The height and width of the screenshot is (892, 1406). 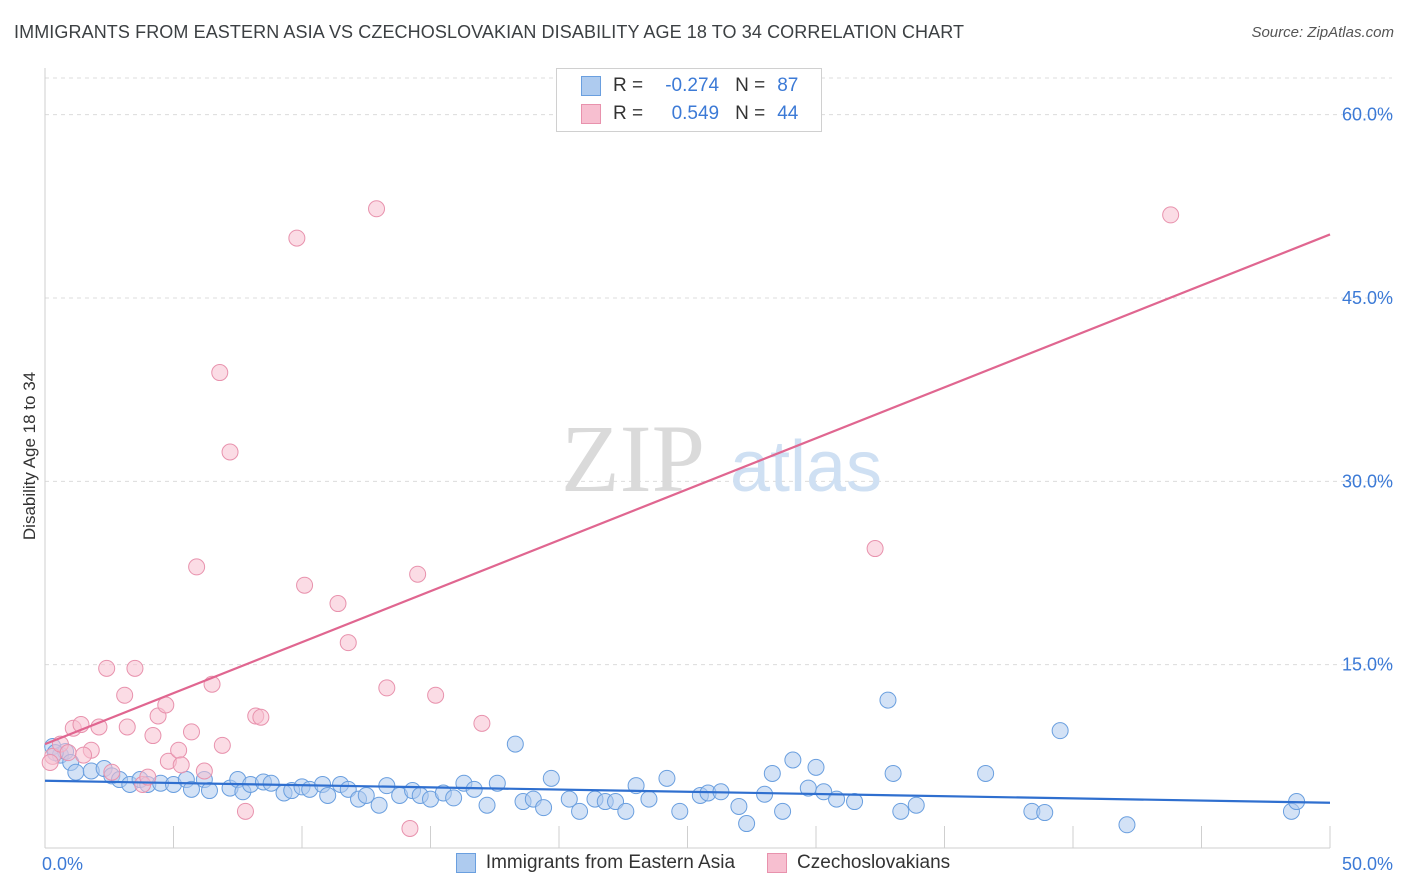 I want to click on n-label: N =, so click(x=750, y=113).